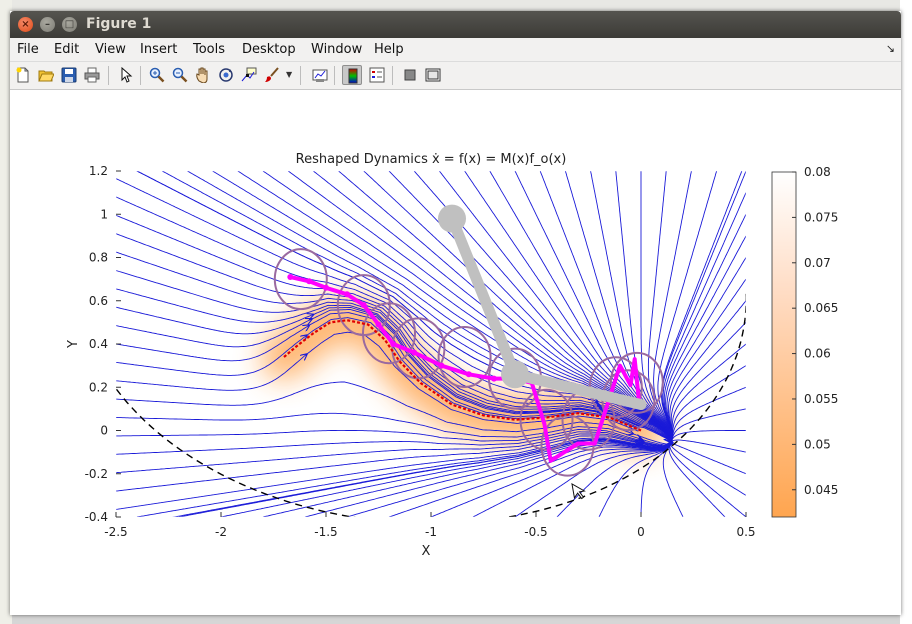 The height and width of the screenshot is (624, 912). Describe the element at coordinates (221, 532) in the screenshot. I see `x-tick-label: -2` at that location.